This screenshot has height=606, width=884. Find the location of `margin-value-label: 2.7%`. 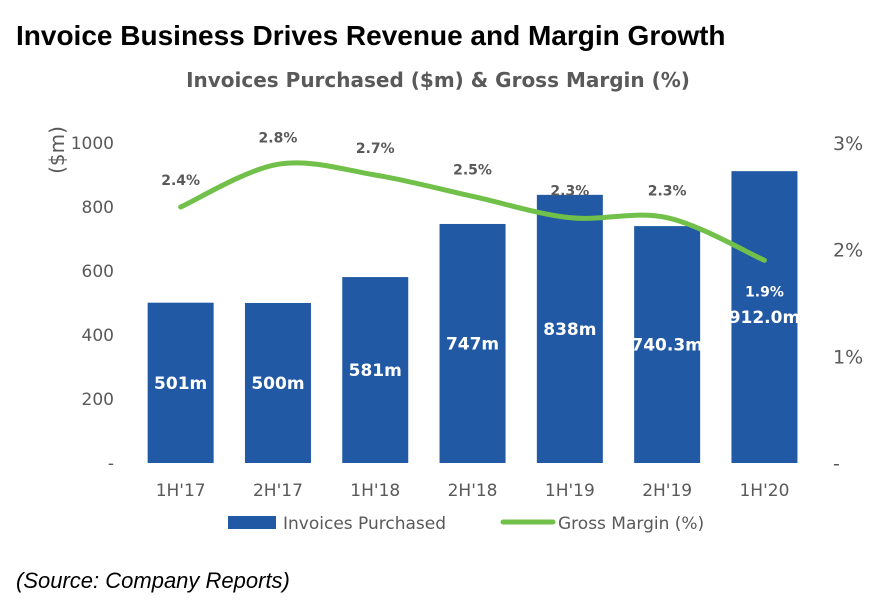

margin-value-label: 2.7% is located at coordinates (375, 149).